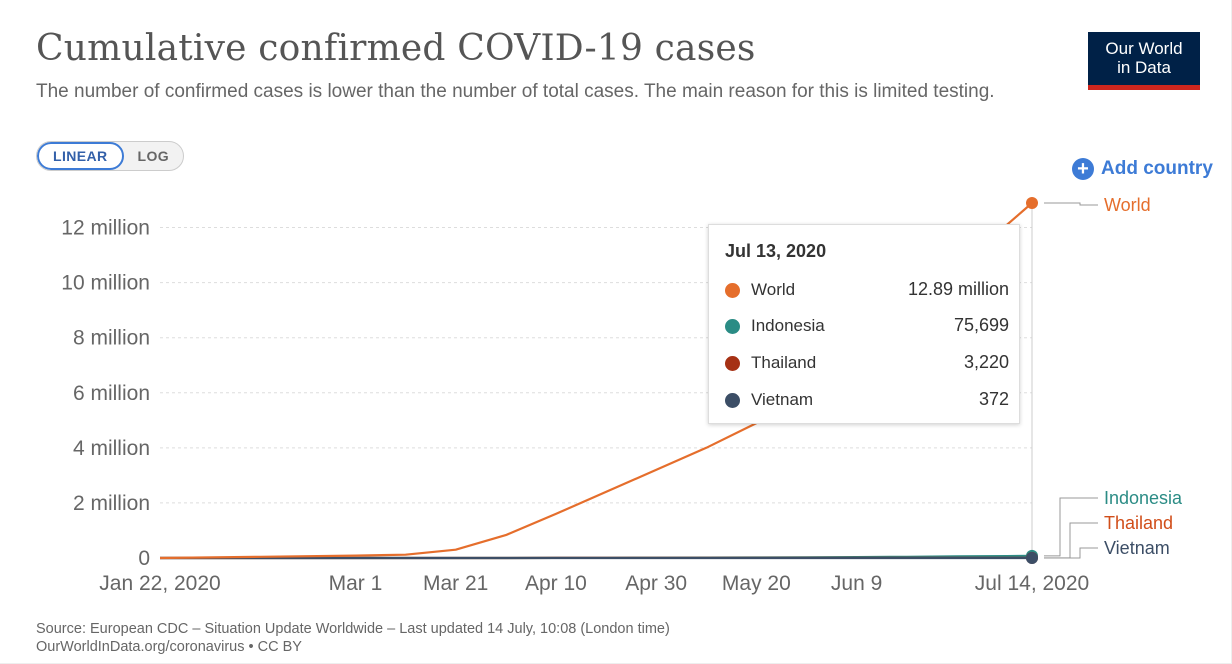 The image size is (1232, 664). Describe the element at coordinates (773, 289) in the screenshot. I see `tooltip-series-name: World` at that location.